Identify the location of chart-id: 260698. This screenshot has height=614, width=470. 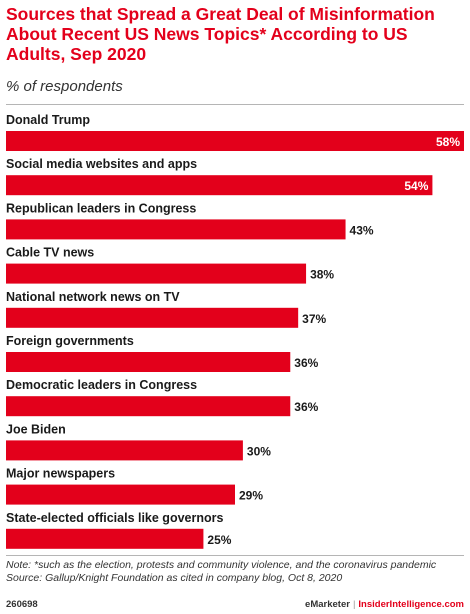
(22, 604).